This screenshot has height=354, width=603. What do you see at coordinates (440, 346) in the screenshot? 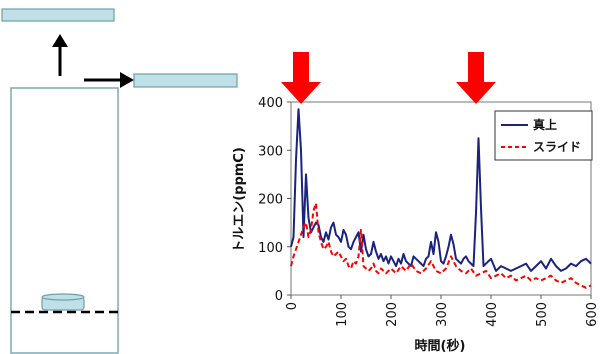
I see `x-axis-title: 時間(秒)` at bounding box center [440, 346].